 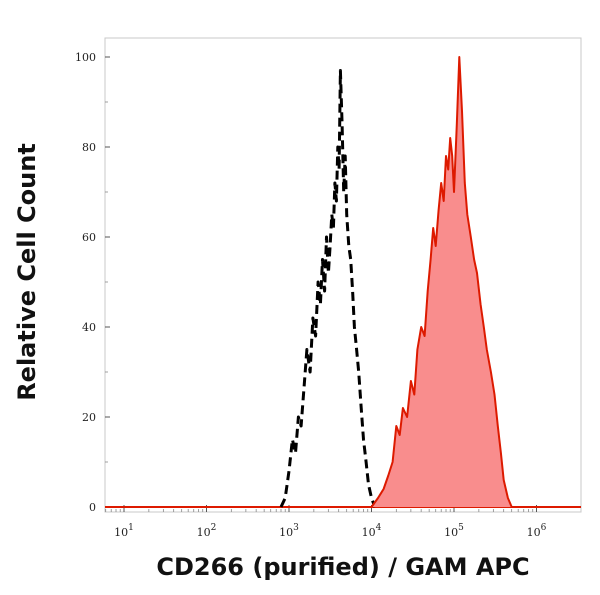 What do you see at coordinates (330, 522) in the screenshot?
I see `x-axis-ticks: 10¹ 10² 10³ 10⁴ 10⁵ 10⁶` at bounding box center [330, 522].